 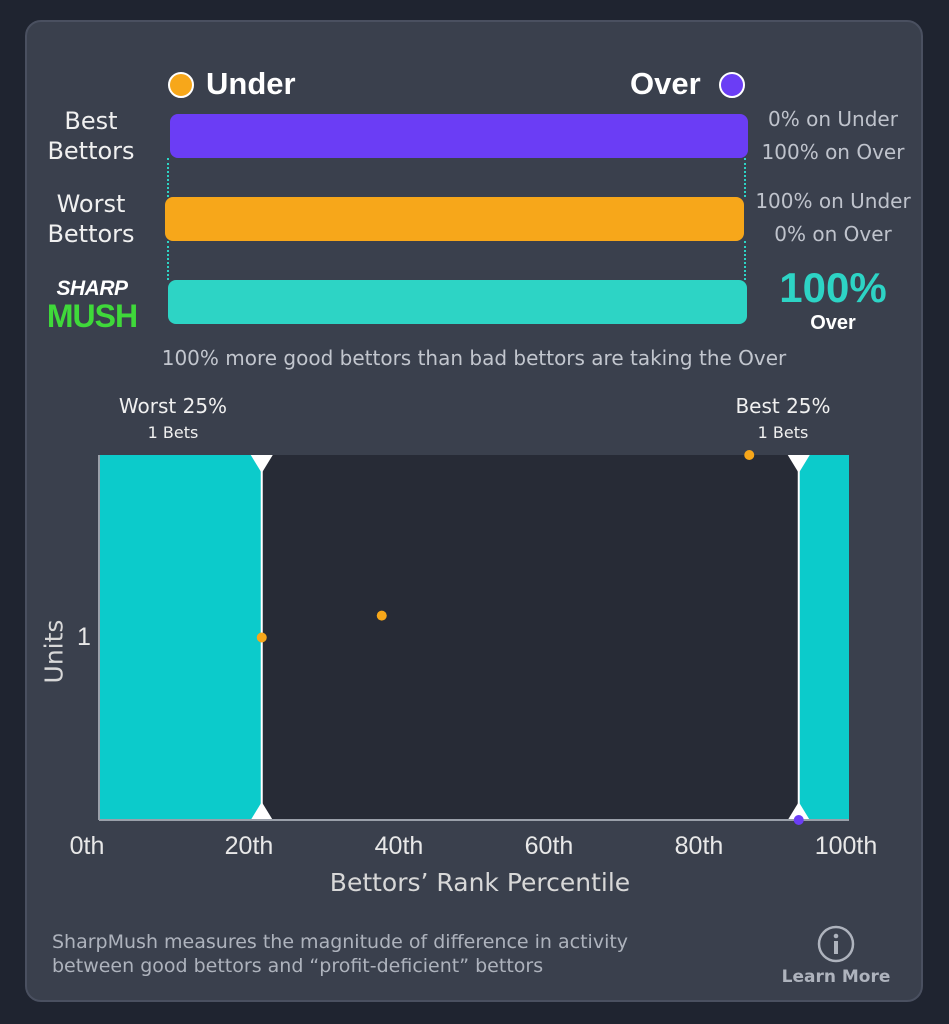 I want to click on worst-bettors-label: Worst Bettors, so click(x=91, y=219).